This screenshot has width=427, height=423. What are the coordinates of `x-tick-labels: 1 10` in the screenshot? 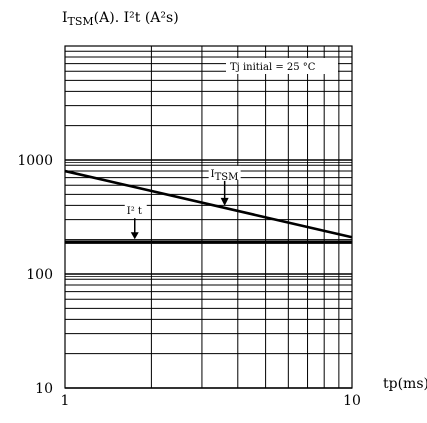 It's located at (211, 401).